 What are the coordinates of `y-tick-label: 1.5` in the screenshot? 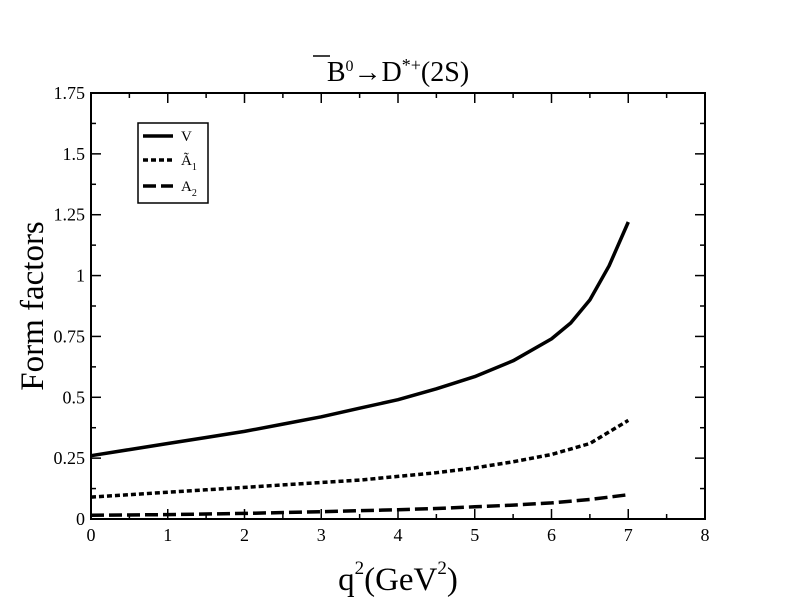 It's located at (74, 154).